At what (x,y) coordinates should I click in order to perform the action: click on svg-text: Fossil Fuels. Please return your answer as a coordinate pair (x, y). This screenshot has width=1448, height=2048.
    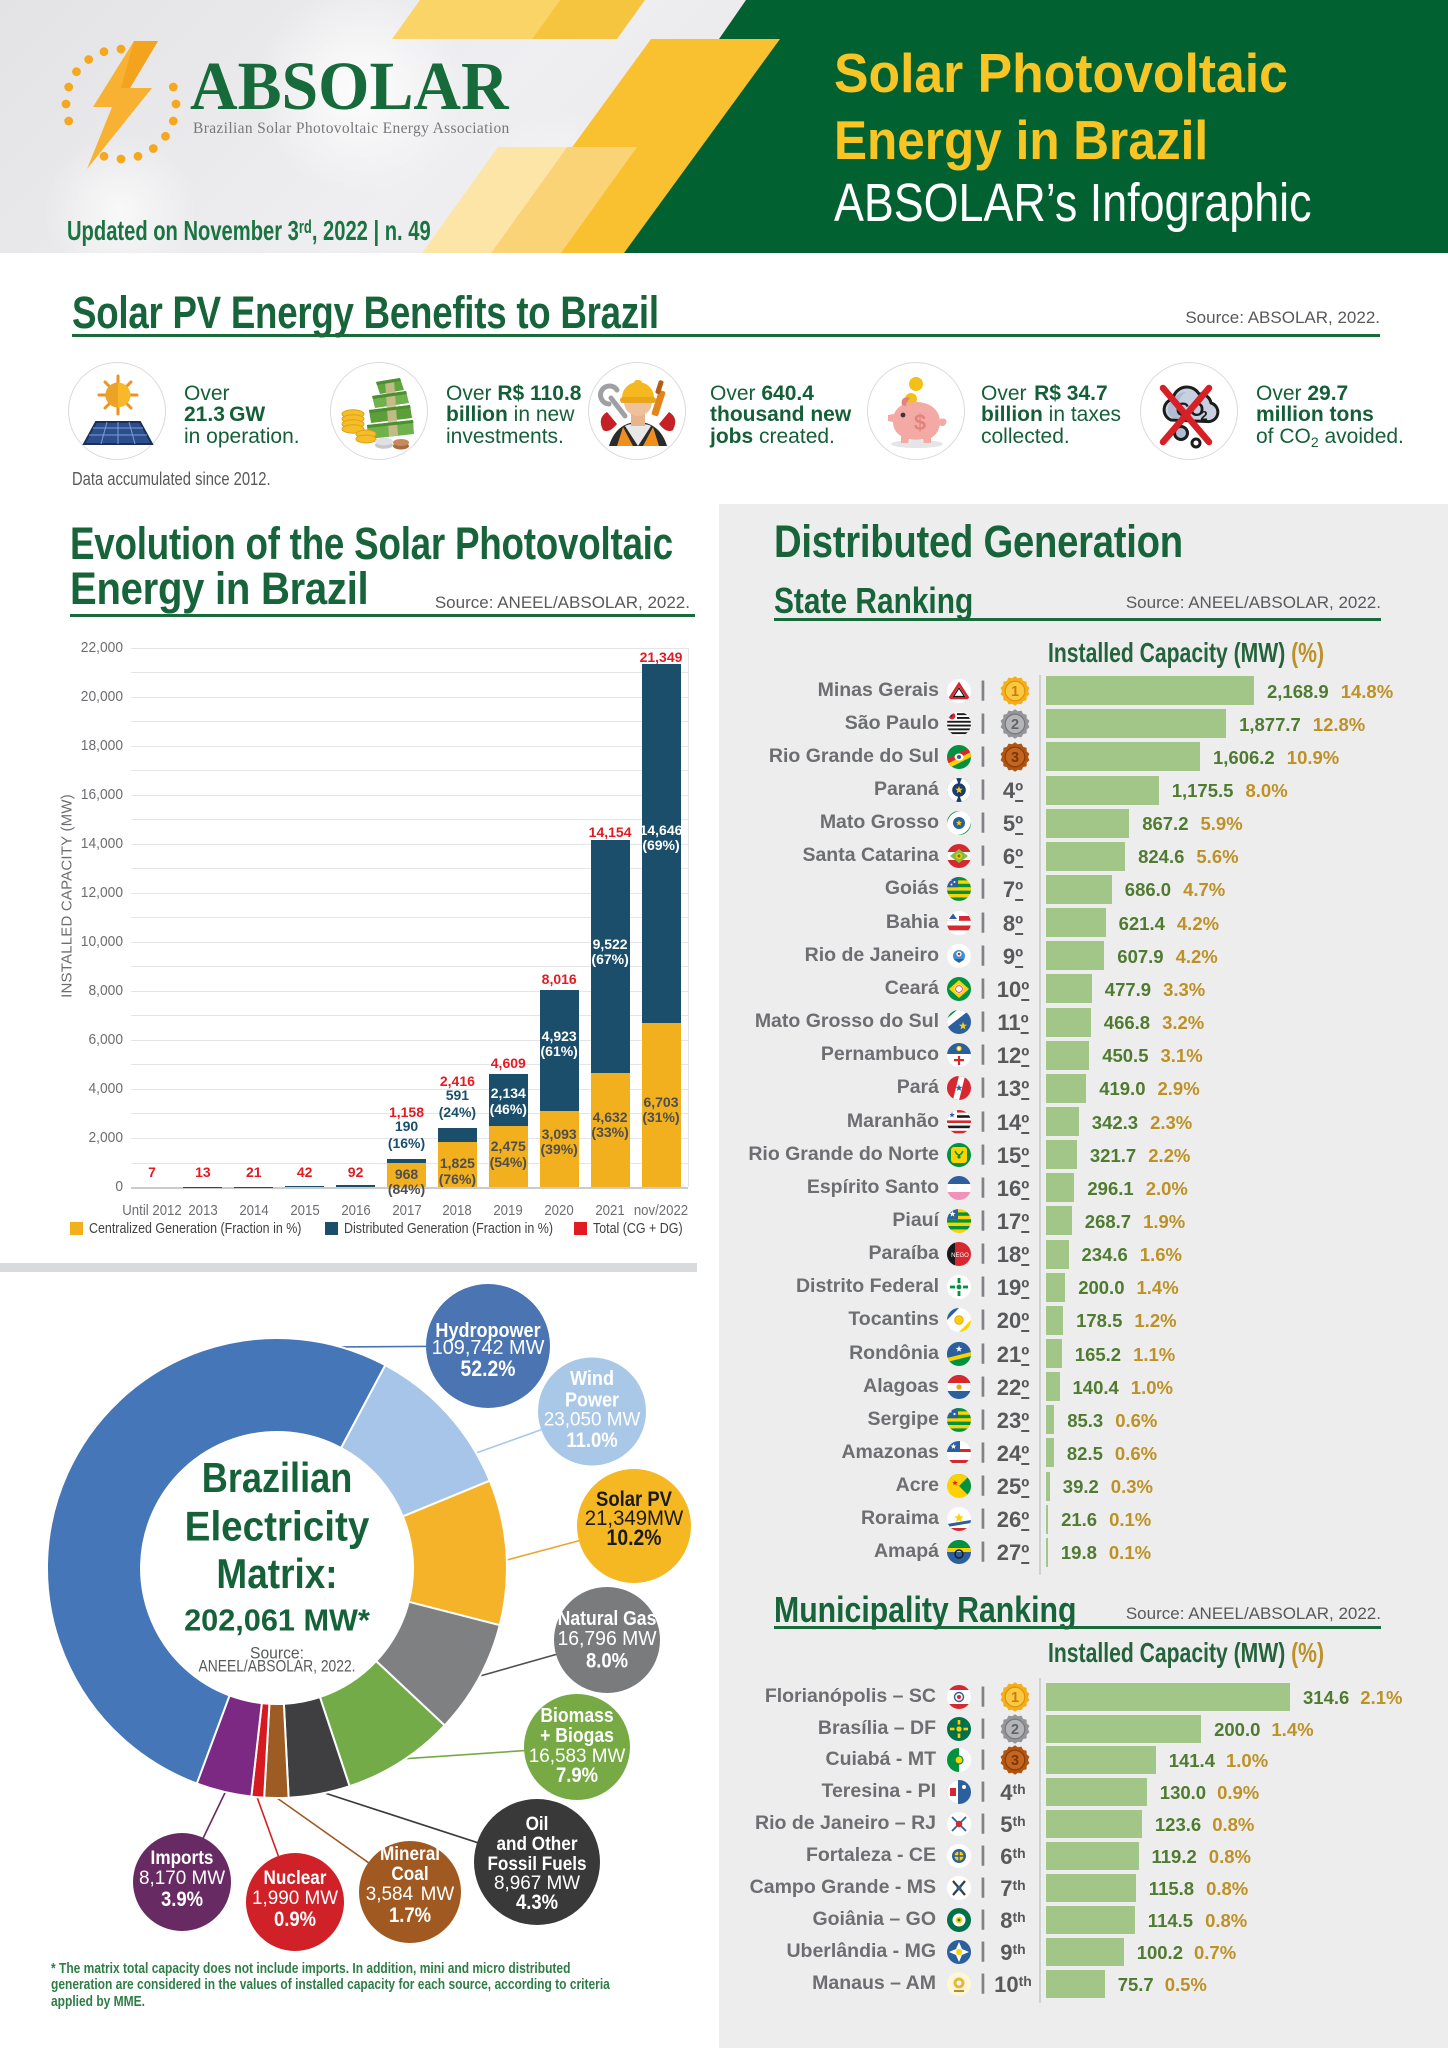
    Looking at the image, I should click on (536, 1863).